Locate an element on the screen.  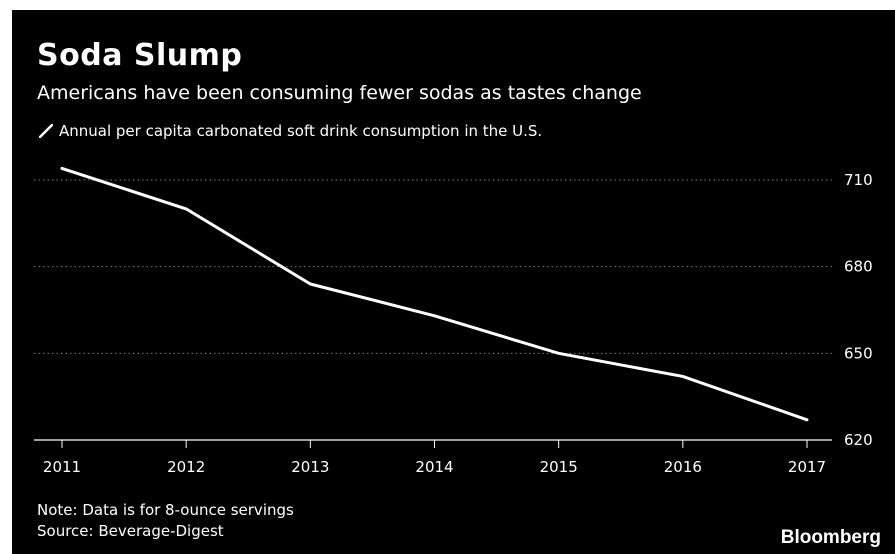
legend-line-icon is located at coordinates (46, 131).